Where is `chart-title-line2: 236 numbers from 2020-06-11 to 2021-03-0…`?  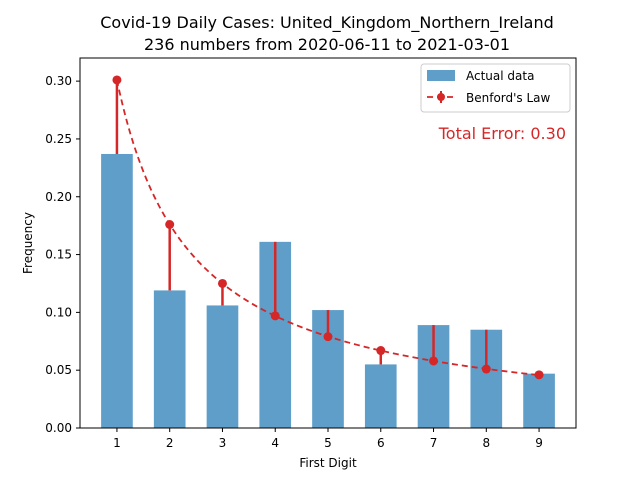 chart-title-line2: 236 numbers from 2020-06-11 to 2021-03-0… is located at coordinates (327, 44).